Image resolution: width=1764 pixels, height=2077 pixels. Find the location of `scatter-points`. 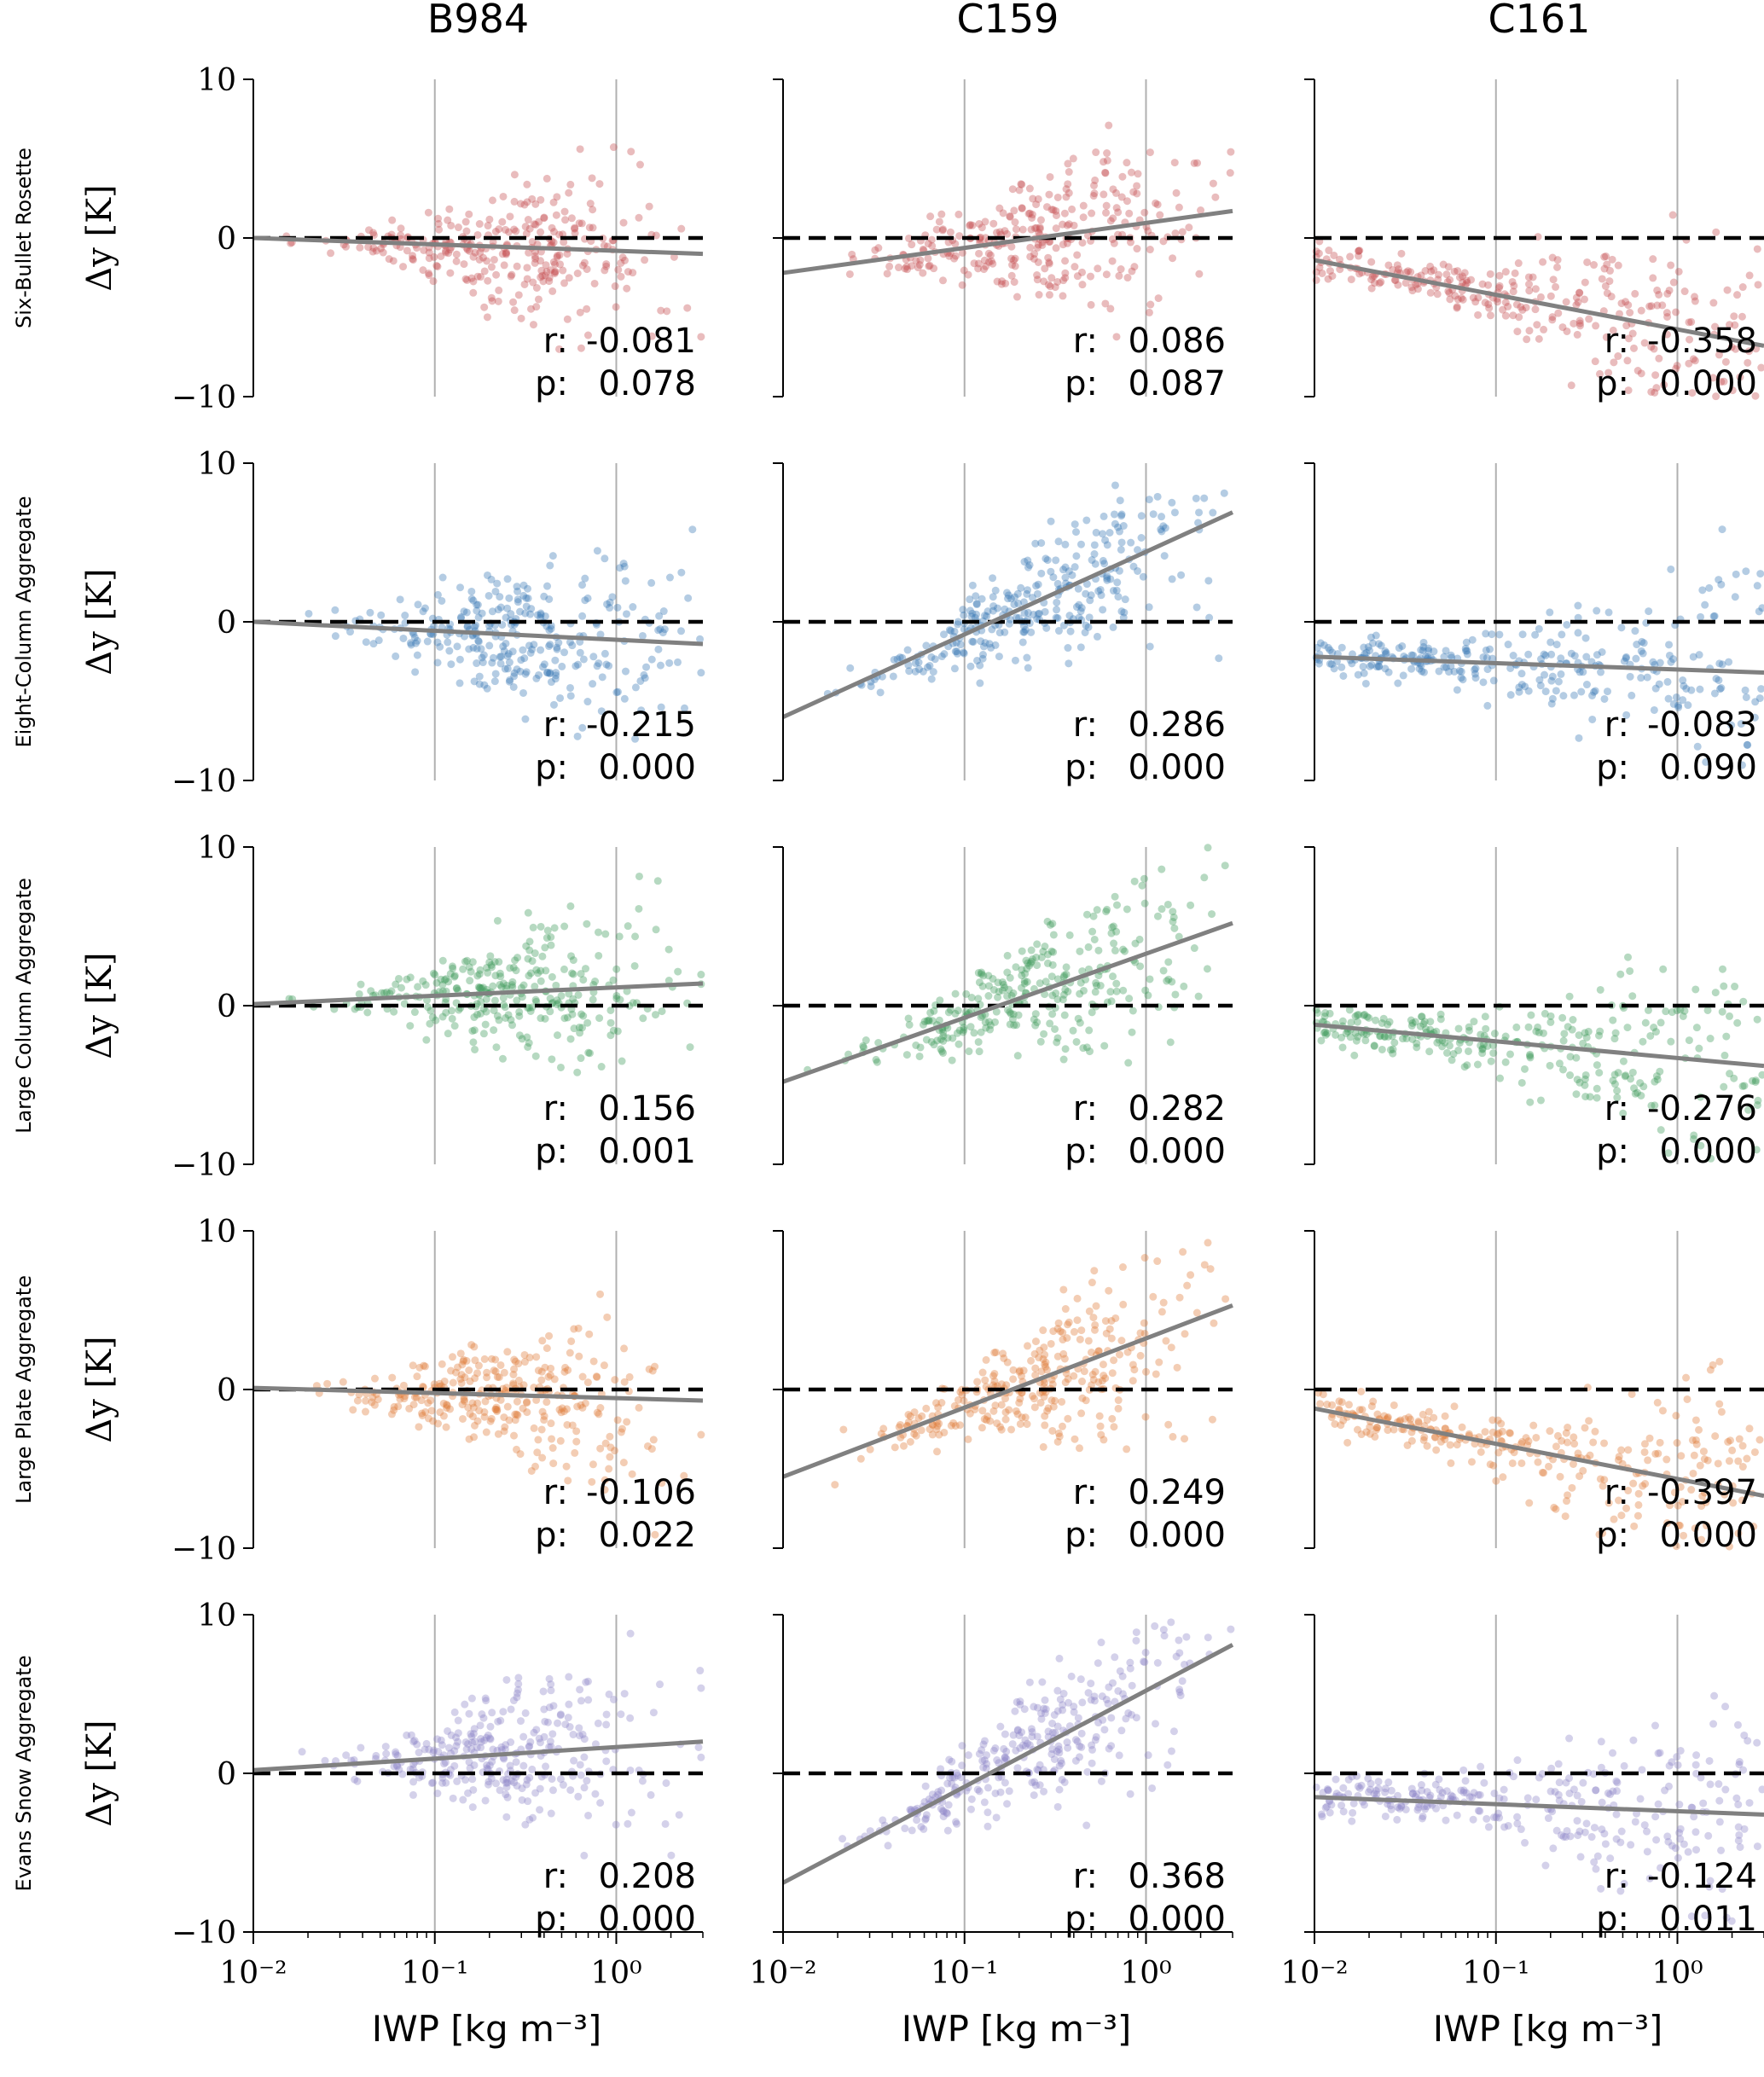

scatter-points is located at coordinates (1025, 589).